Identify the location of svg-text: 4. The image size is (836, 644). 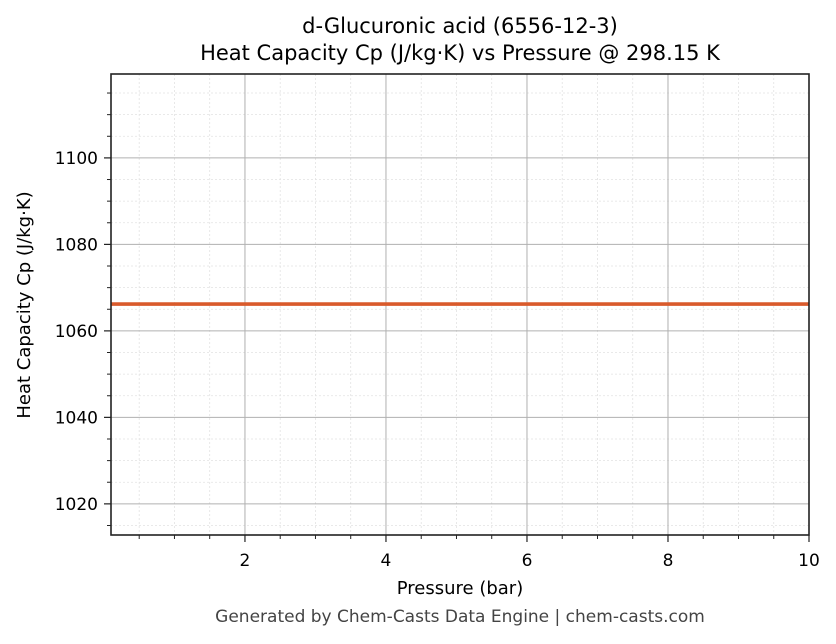
(386, 561).